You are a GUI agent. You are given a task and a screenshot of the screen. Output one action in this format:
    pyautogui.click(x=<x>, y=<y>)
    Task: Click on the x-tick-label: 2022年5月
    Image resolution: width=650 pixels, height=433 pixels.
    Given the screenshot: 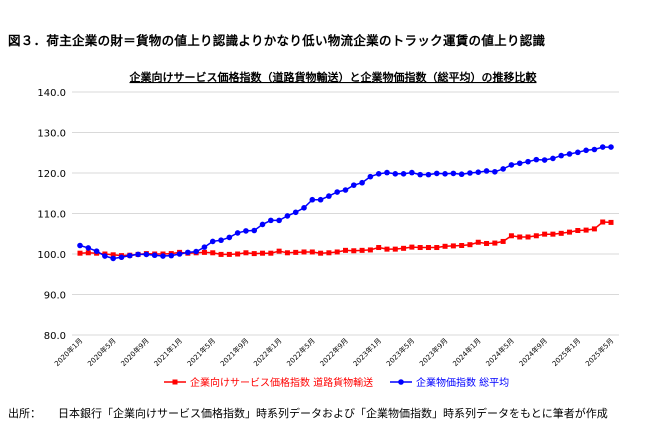 What is the action you would take?
    pyautogui.click(x=301, y=352)
    